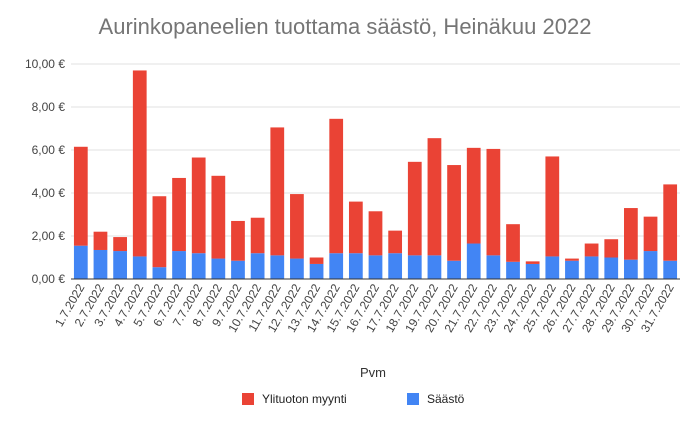 This screenshot has width=690, height=428. I want to click on y-tick-label: 2,00 €, so click(49, 236).